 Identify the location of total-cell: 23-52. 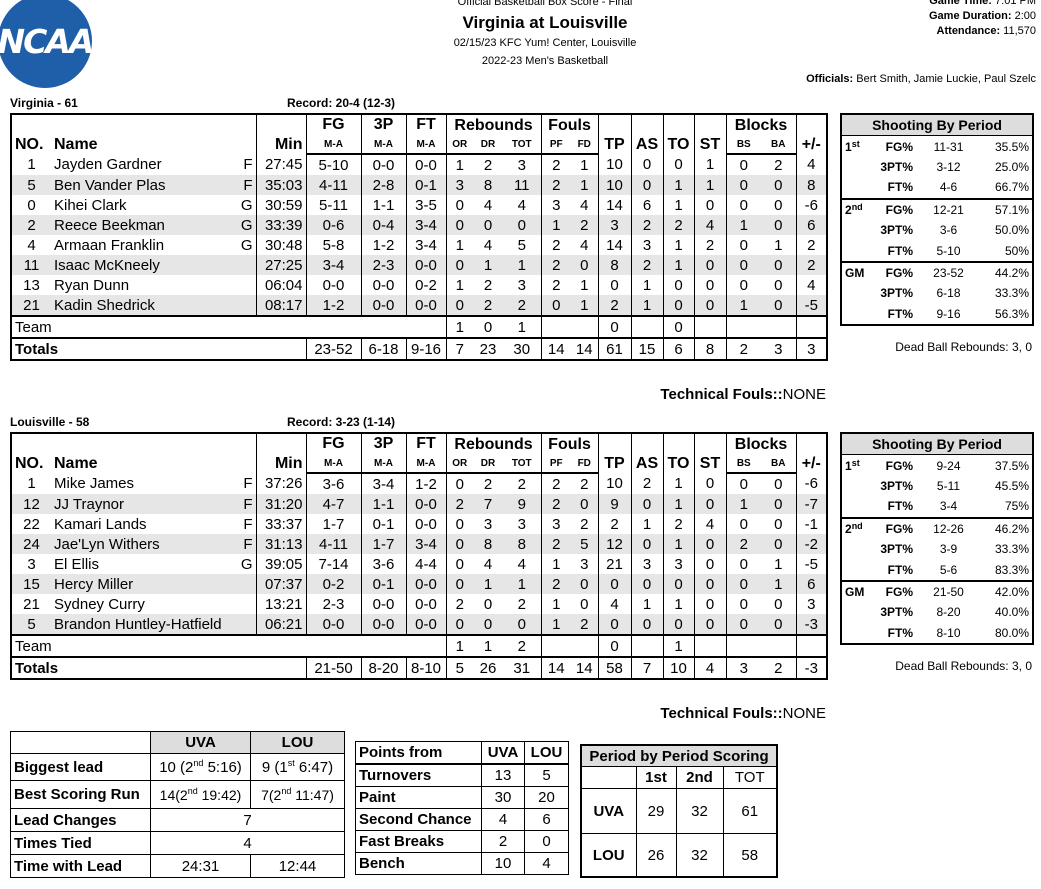
(333, 348).